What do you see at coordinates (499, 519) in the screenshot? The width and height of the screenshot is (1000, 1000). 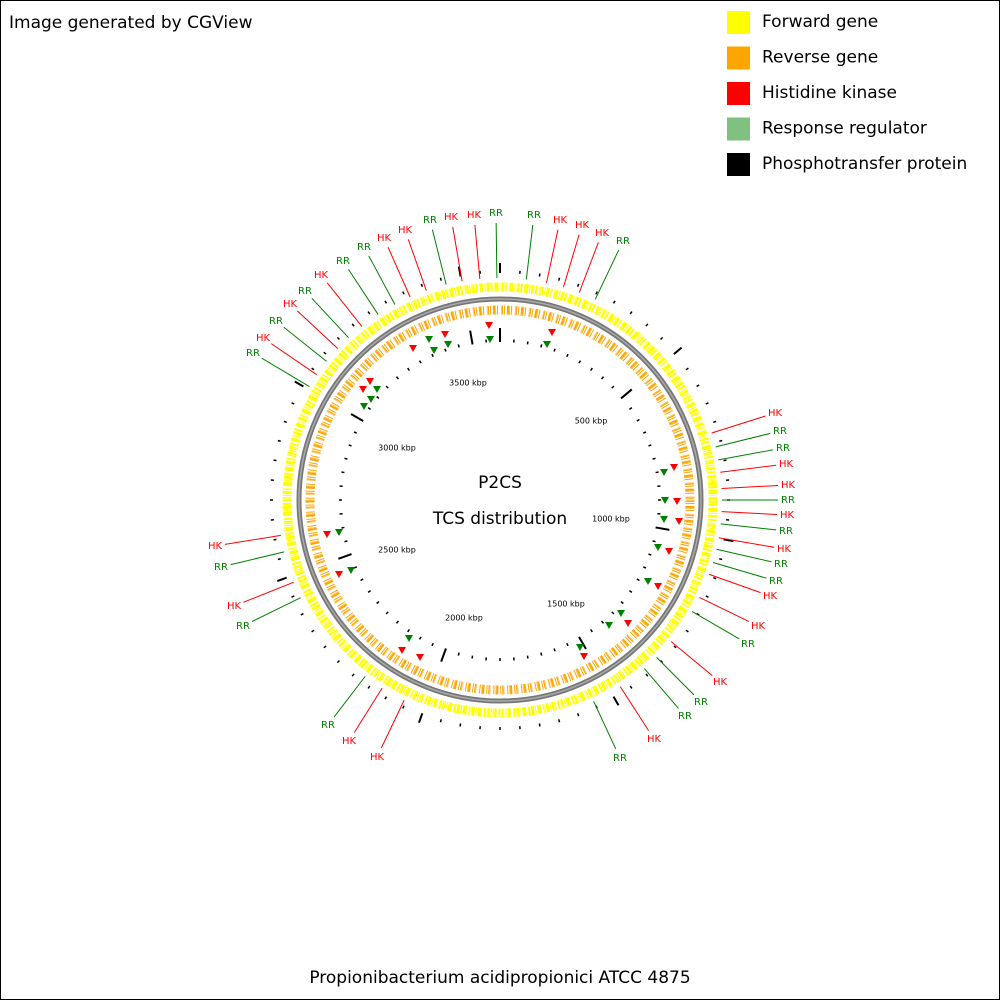 I see `center-subtitle: TCS distribution` at bounding box center [499, 519].